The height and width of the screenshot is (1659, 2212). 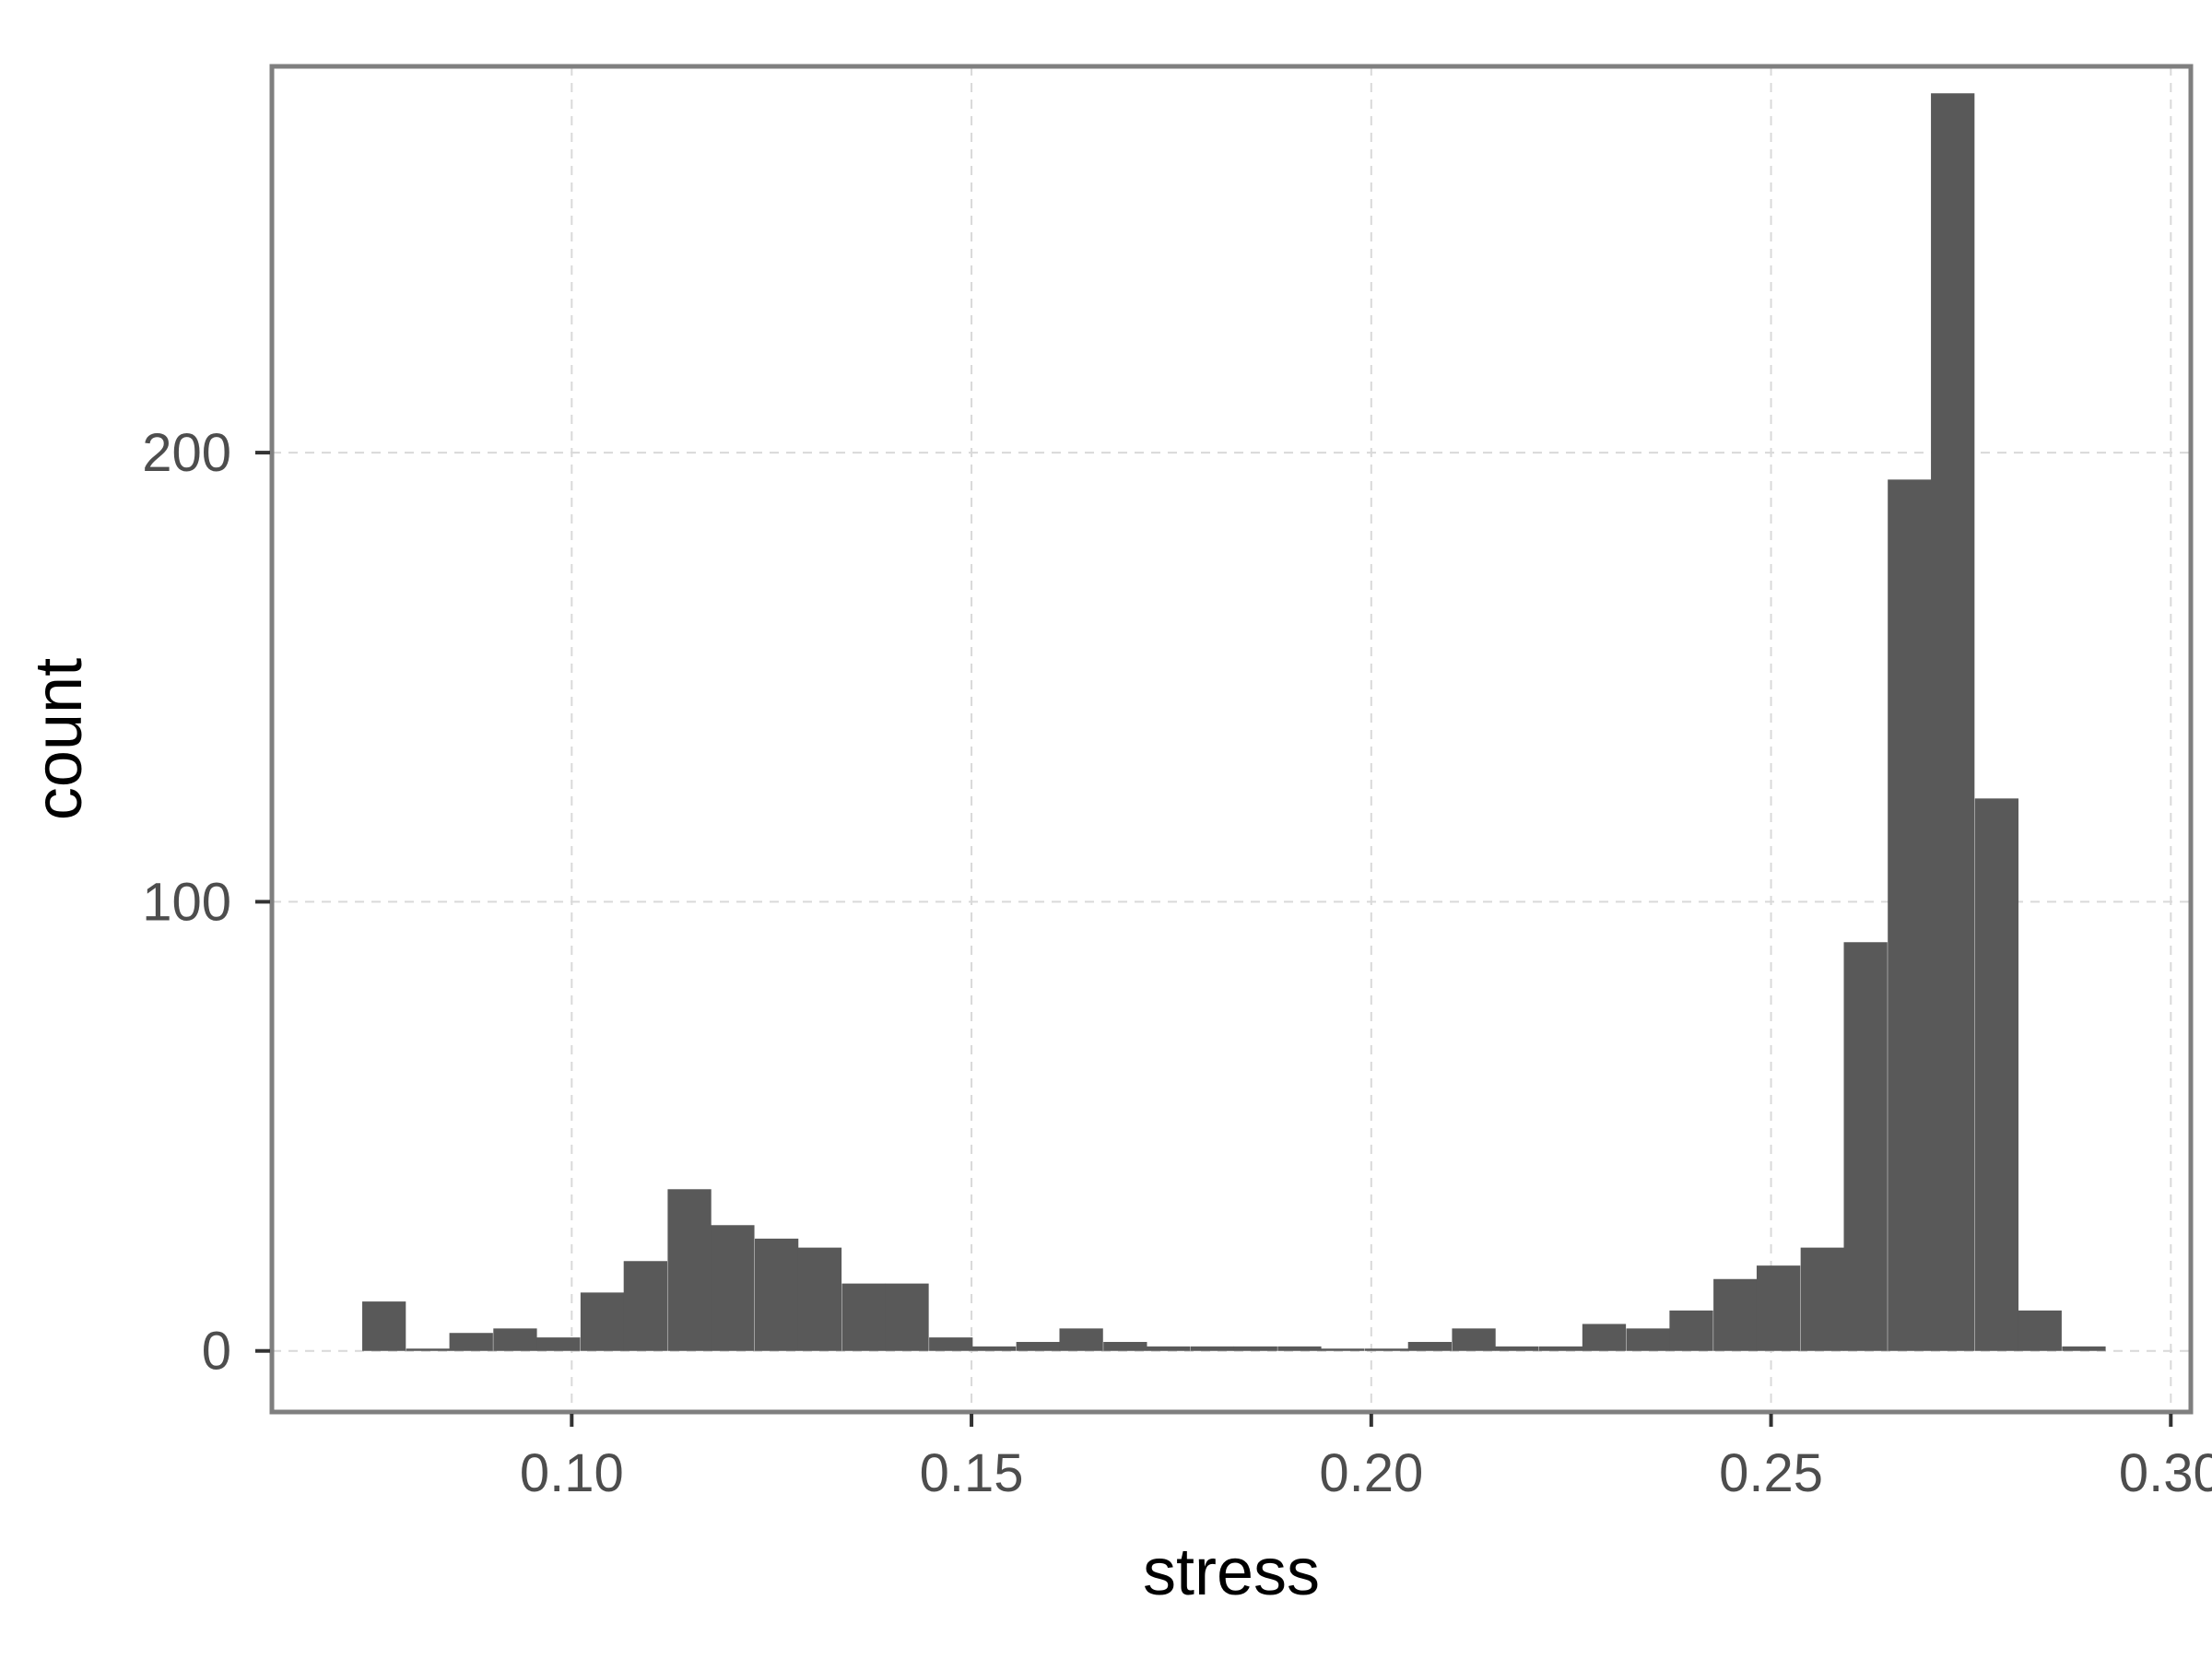 I want to click on x-axis-tick-labels: 0.10 0.15 0.20 0.25 0.30, so click(x=1366, y=1473).